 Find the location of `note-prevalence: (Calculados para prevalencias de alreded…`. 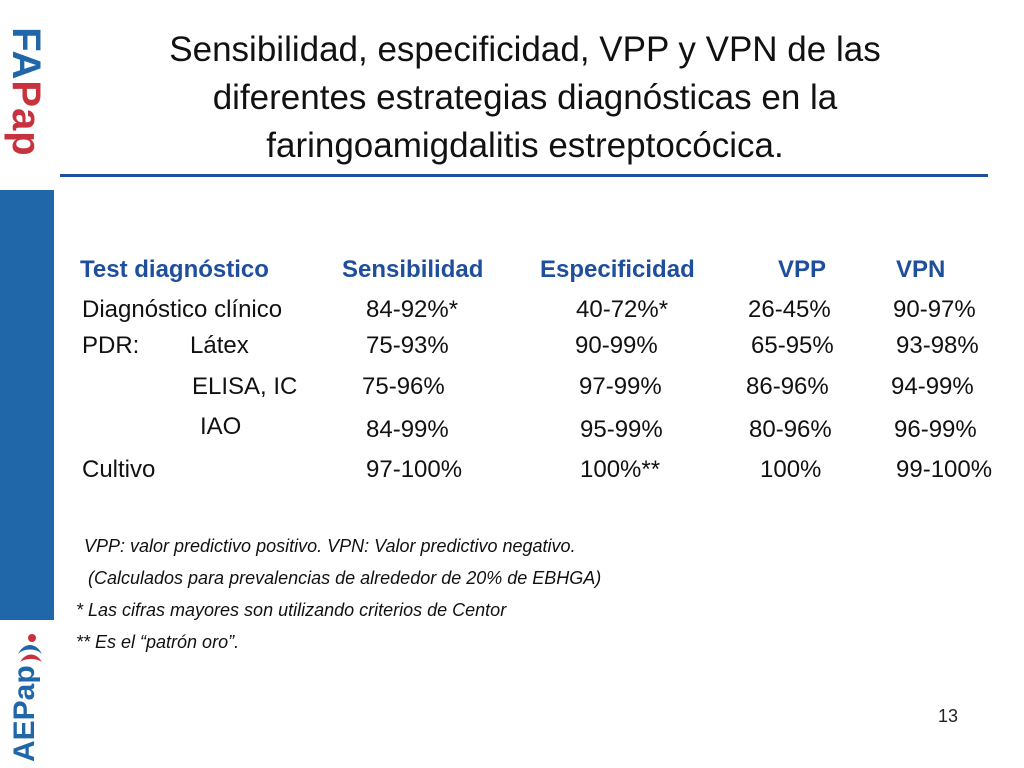

note-prevalence: (Calculados para prevalencias de alreded… is located at coordinates (345, 578).